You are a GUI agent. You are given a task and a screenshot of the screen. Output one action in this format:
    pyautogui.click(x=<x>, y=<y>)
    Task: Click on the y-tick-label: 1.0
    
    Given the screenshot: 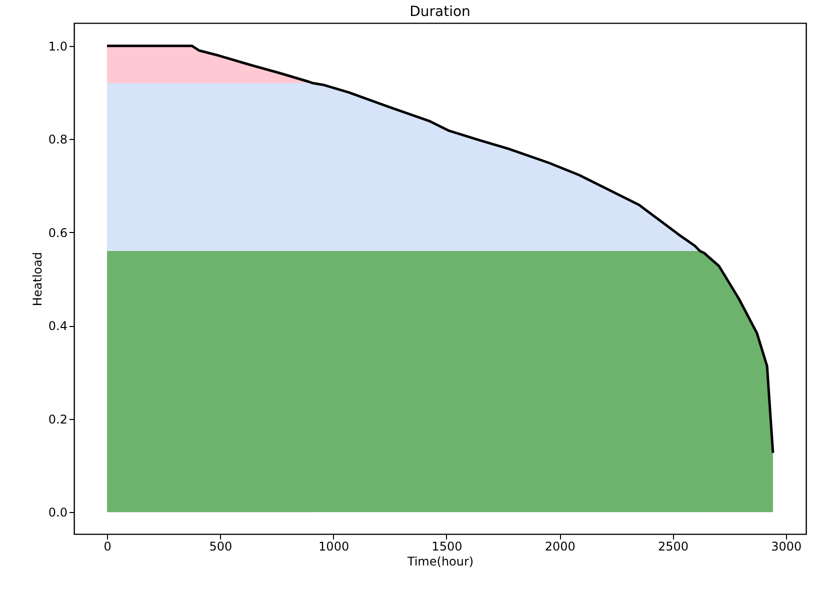 What is the action you would take?
    pyautogui.click(x=58, y=46)
    